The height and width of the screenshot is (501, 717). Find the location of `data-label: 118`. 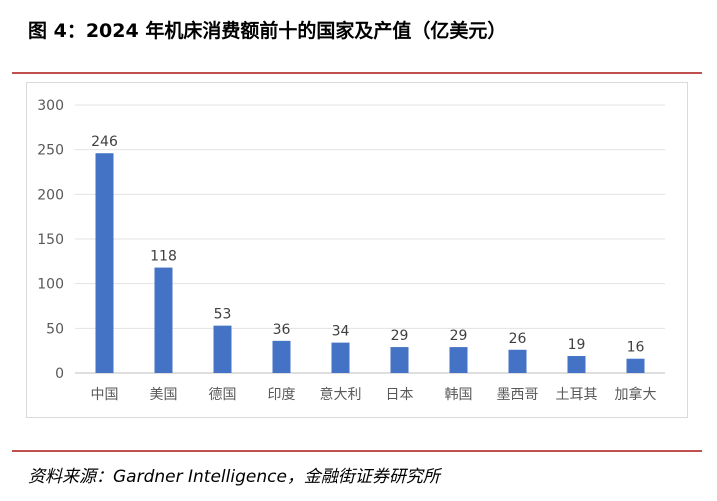

data-label: 118 is located at coordinates (163, 257).